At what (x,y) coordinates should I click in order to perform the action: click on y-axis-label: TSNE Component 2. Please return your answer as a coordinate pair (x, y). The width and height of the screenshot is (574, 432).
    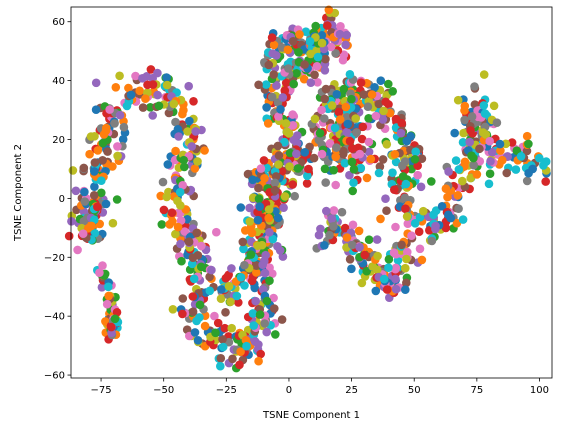
    Looking at the image, I should click on (18, 193).